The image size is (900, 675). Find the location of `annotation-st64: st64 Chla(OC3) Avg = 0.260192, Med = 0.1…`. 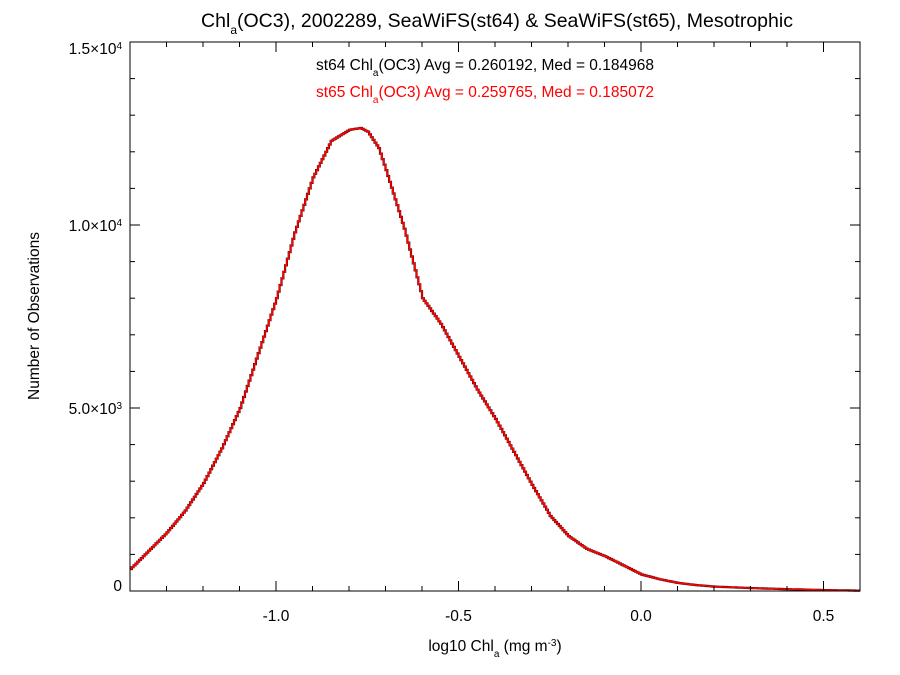

annotation-st64: st64 Chla(OC3) Avg = 0.260192, Med = 0.1… is located at coordinates (485, 68).